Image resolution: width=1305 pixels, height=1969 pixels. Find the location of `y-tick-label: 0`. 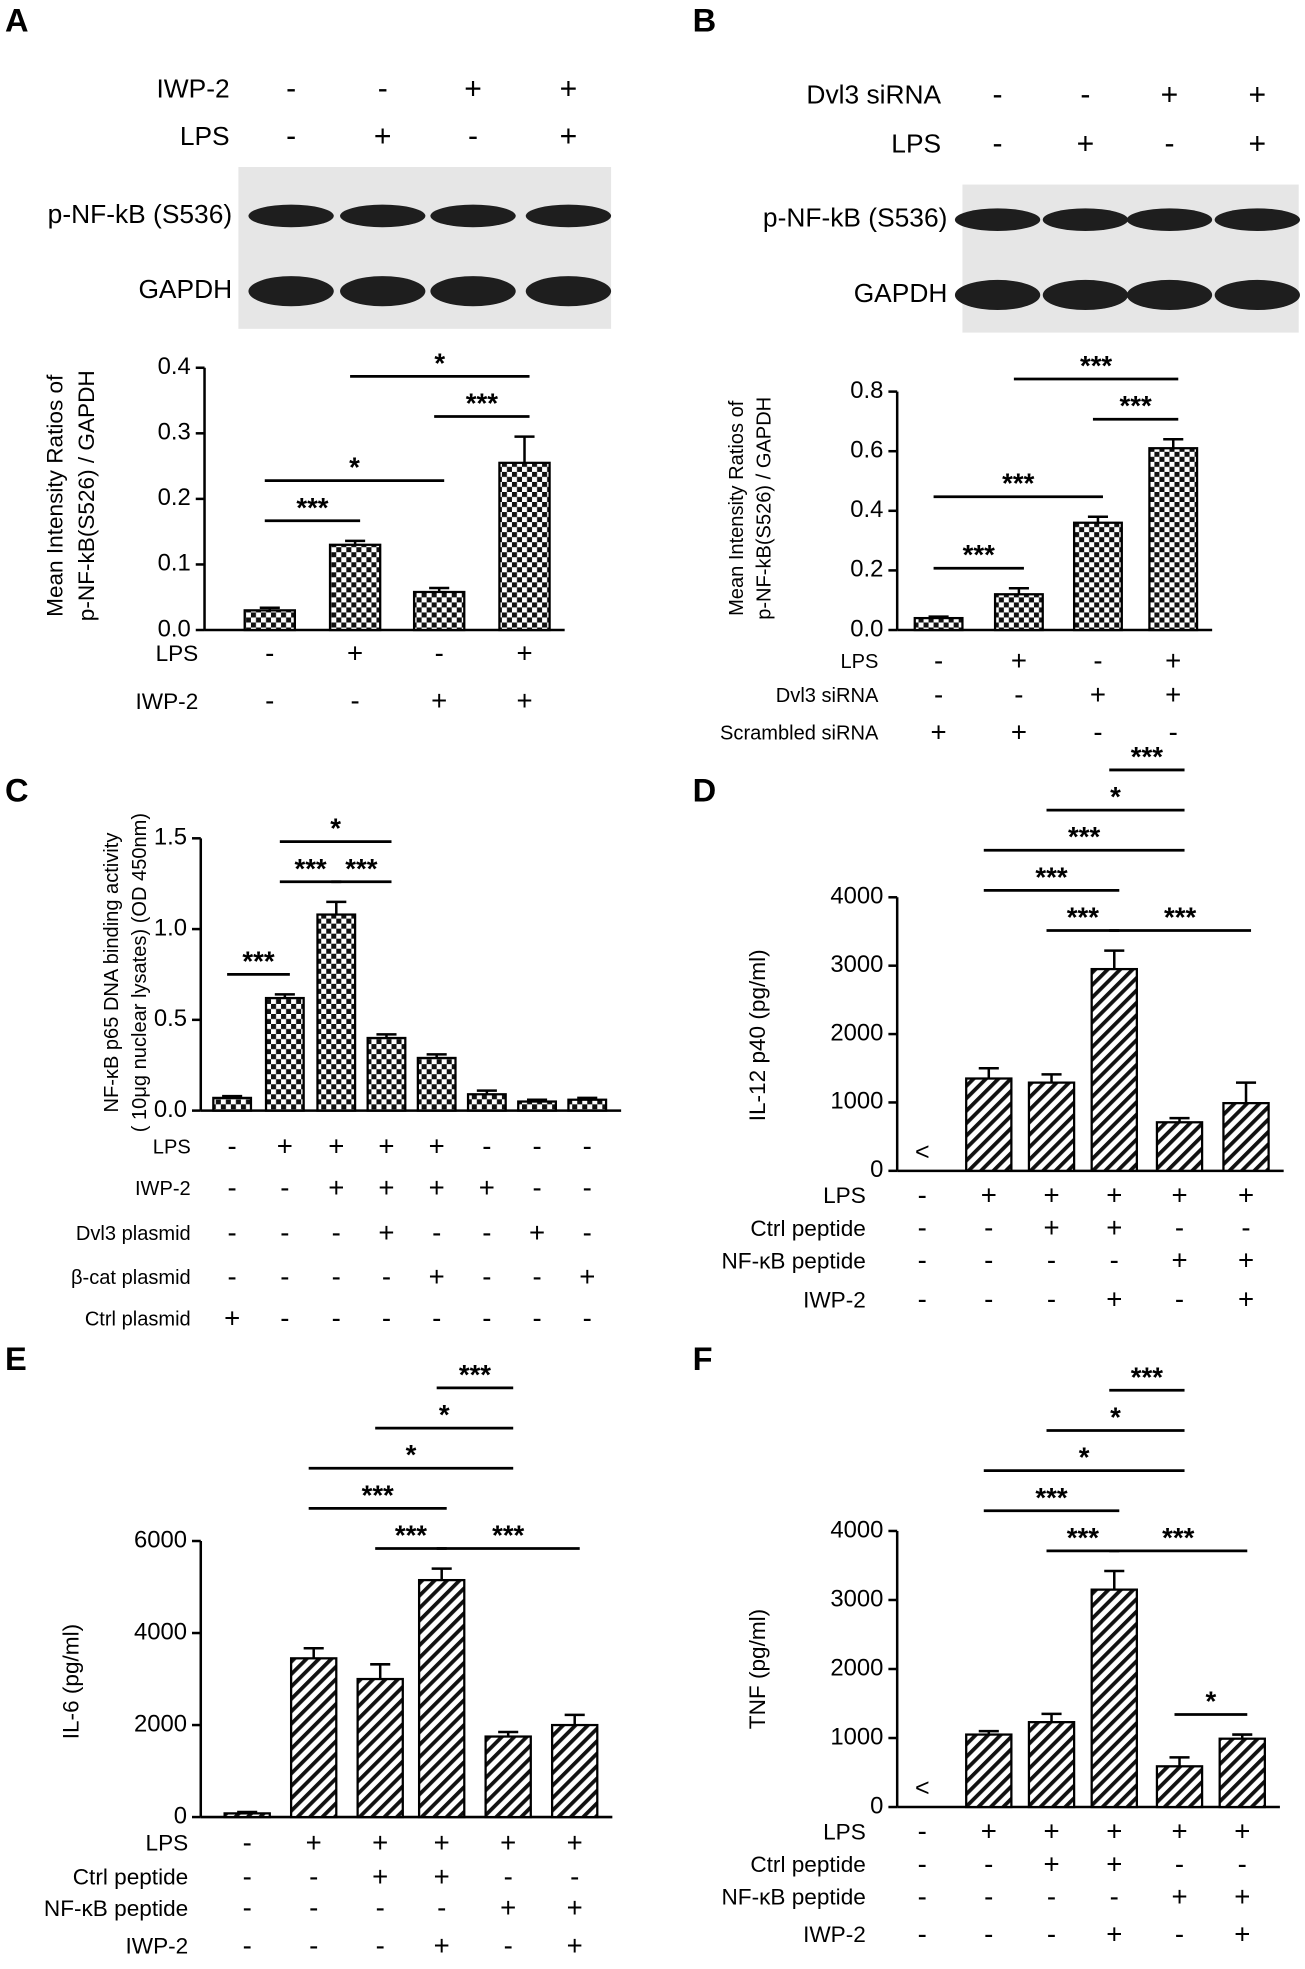

y-tick-label: 0 is located at coordinates (180, 1815).